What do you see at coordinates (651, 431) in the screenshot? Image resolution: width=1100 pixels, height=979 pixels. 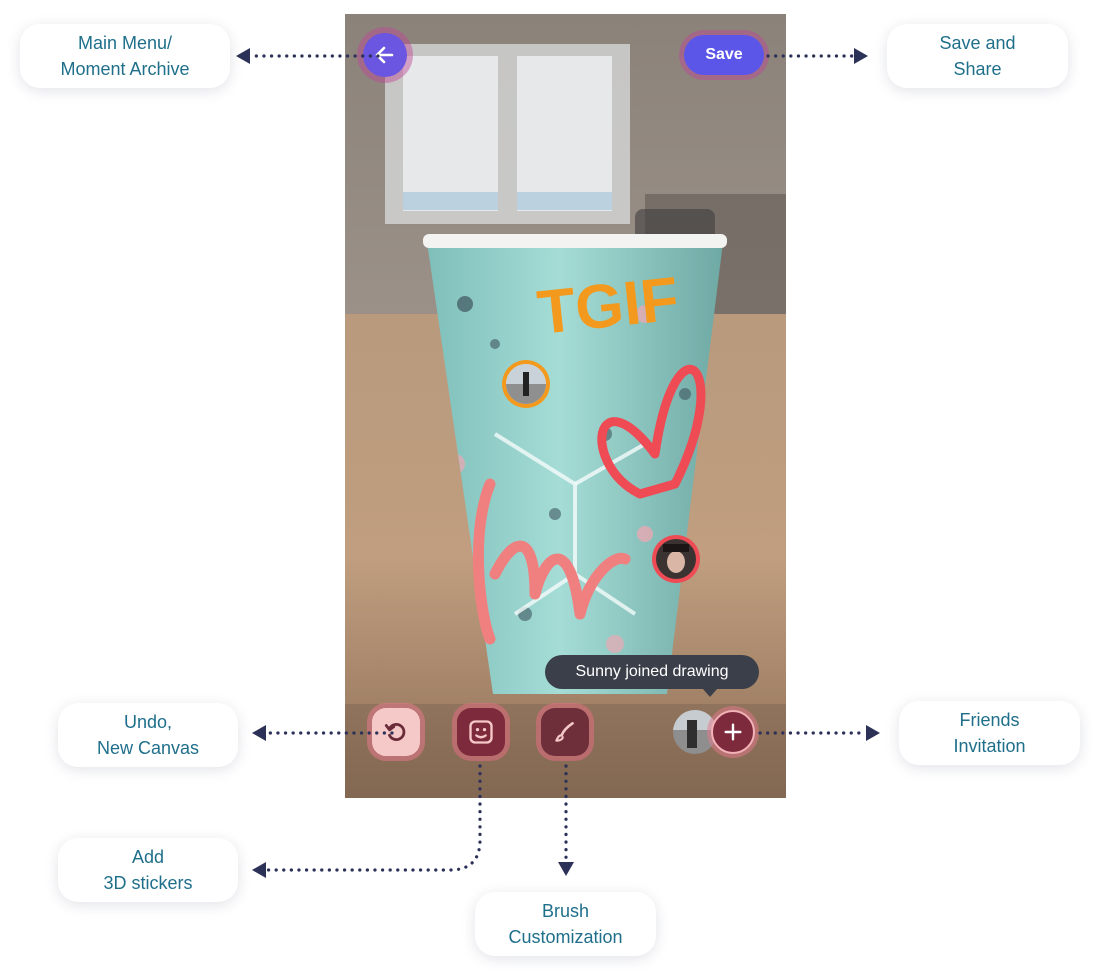 I see `heart-drawing` at bounding box center [651, 431].